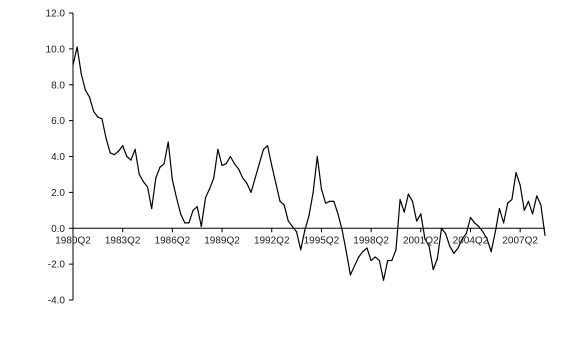 The height and width of the screenshot is (340, 564). What do you see at coordinates (173, 240) in the screenshot?
I see `x-tick-label: 1986Q2` at bounding box center [173, 240].